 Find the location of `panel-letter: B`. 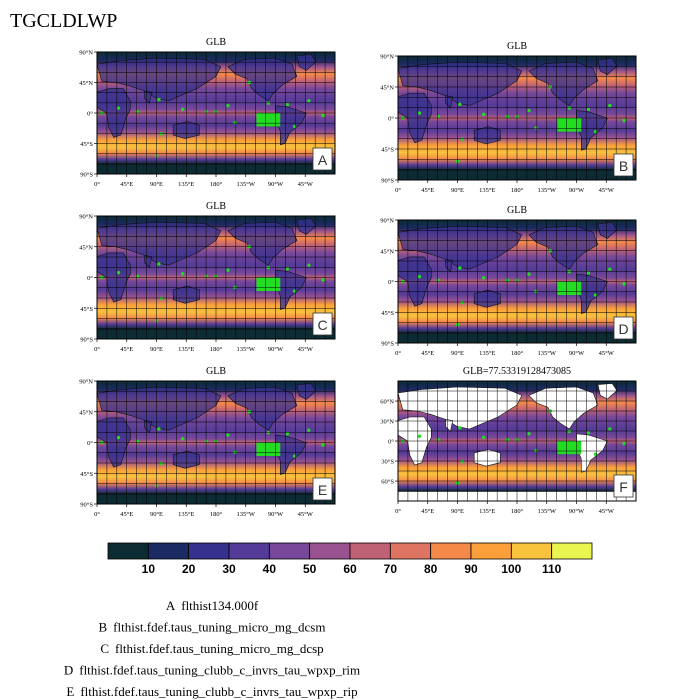

panel-letter: B is located at coordinates (623, 166).